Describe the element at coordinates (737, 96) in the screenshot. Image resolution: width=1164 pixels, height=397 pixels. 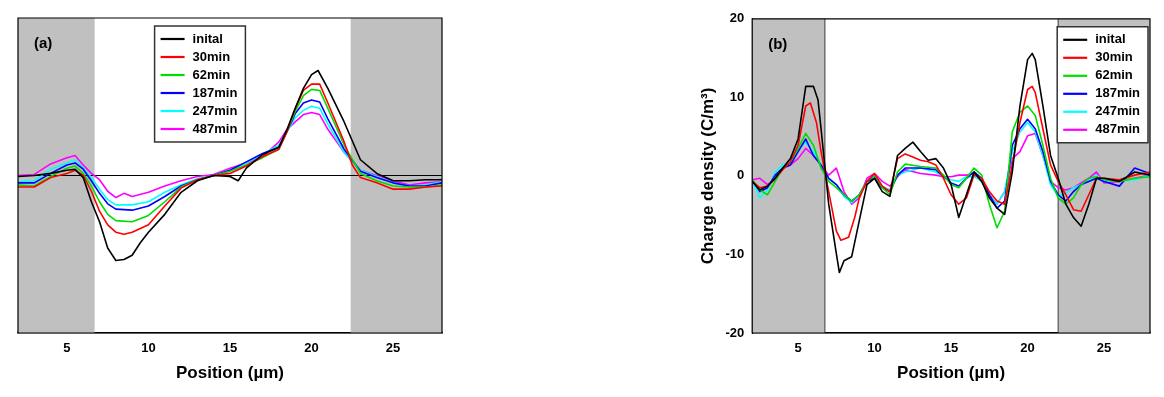
I see `y-tick-label: 10` at that location.